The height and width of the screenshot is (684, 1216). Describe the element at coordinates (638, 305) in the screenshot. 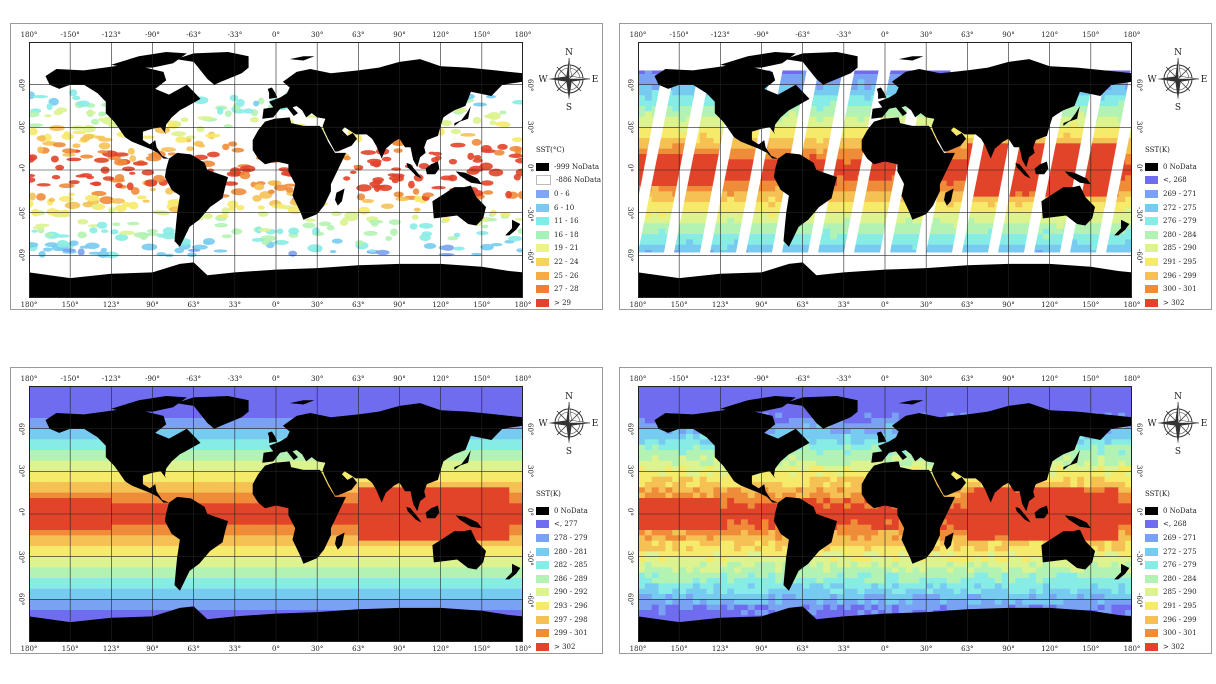

I see `longitude-label-bottom: 180°` at that location.